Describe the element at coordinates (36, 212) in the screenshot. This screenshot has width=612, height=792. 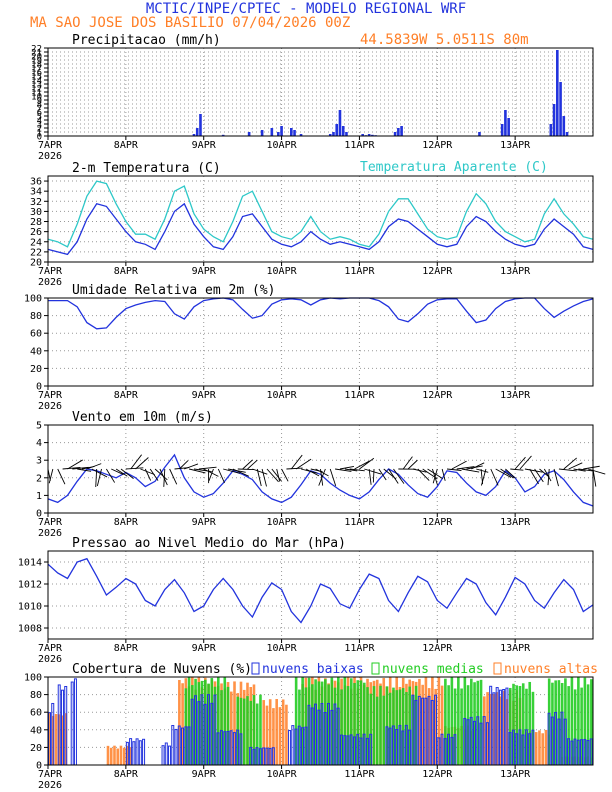
I see `y-tick-label: 30` at that location.